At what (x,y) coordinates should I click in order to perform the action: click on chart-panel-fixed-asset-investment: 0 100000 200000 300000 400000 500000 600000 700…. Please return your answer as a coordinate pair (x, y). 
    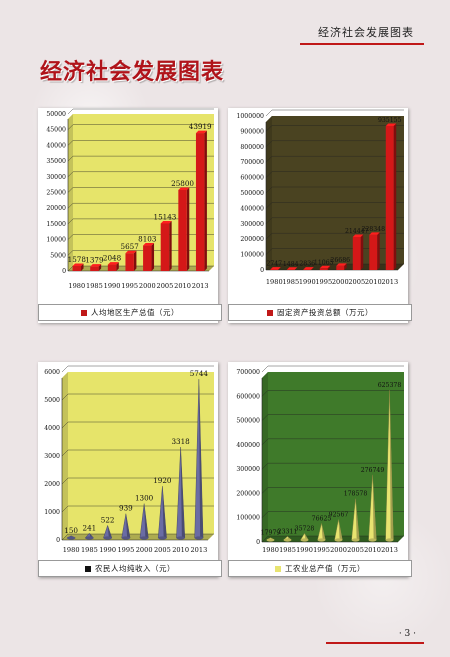
    Looking at the image, I should click on (318, 215).